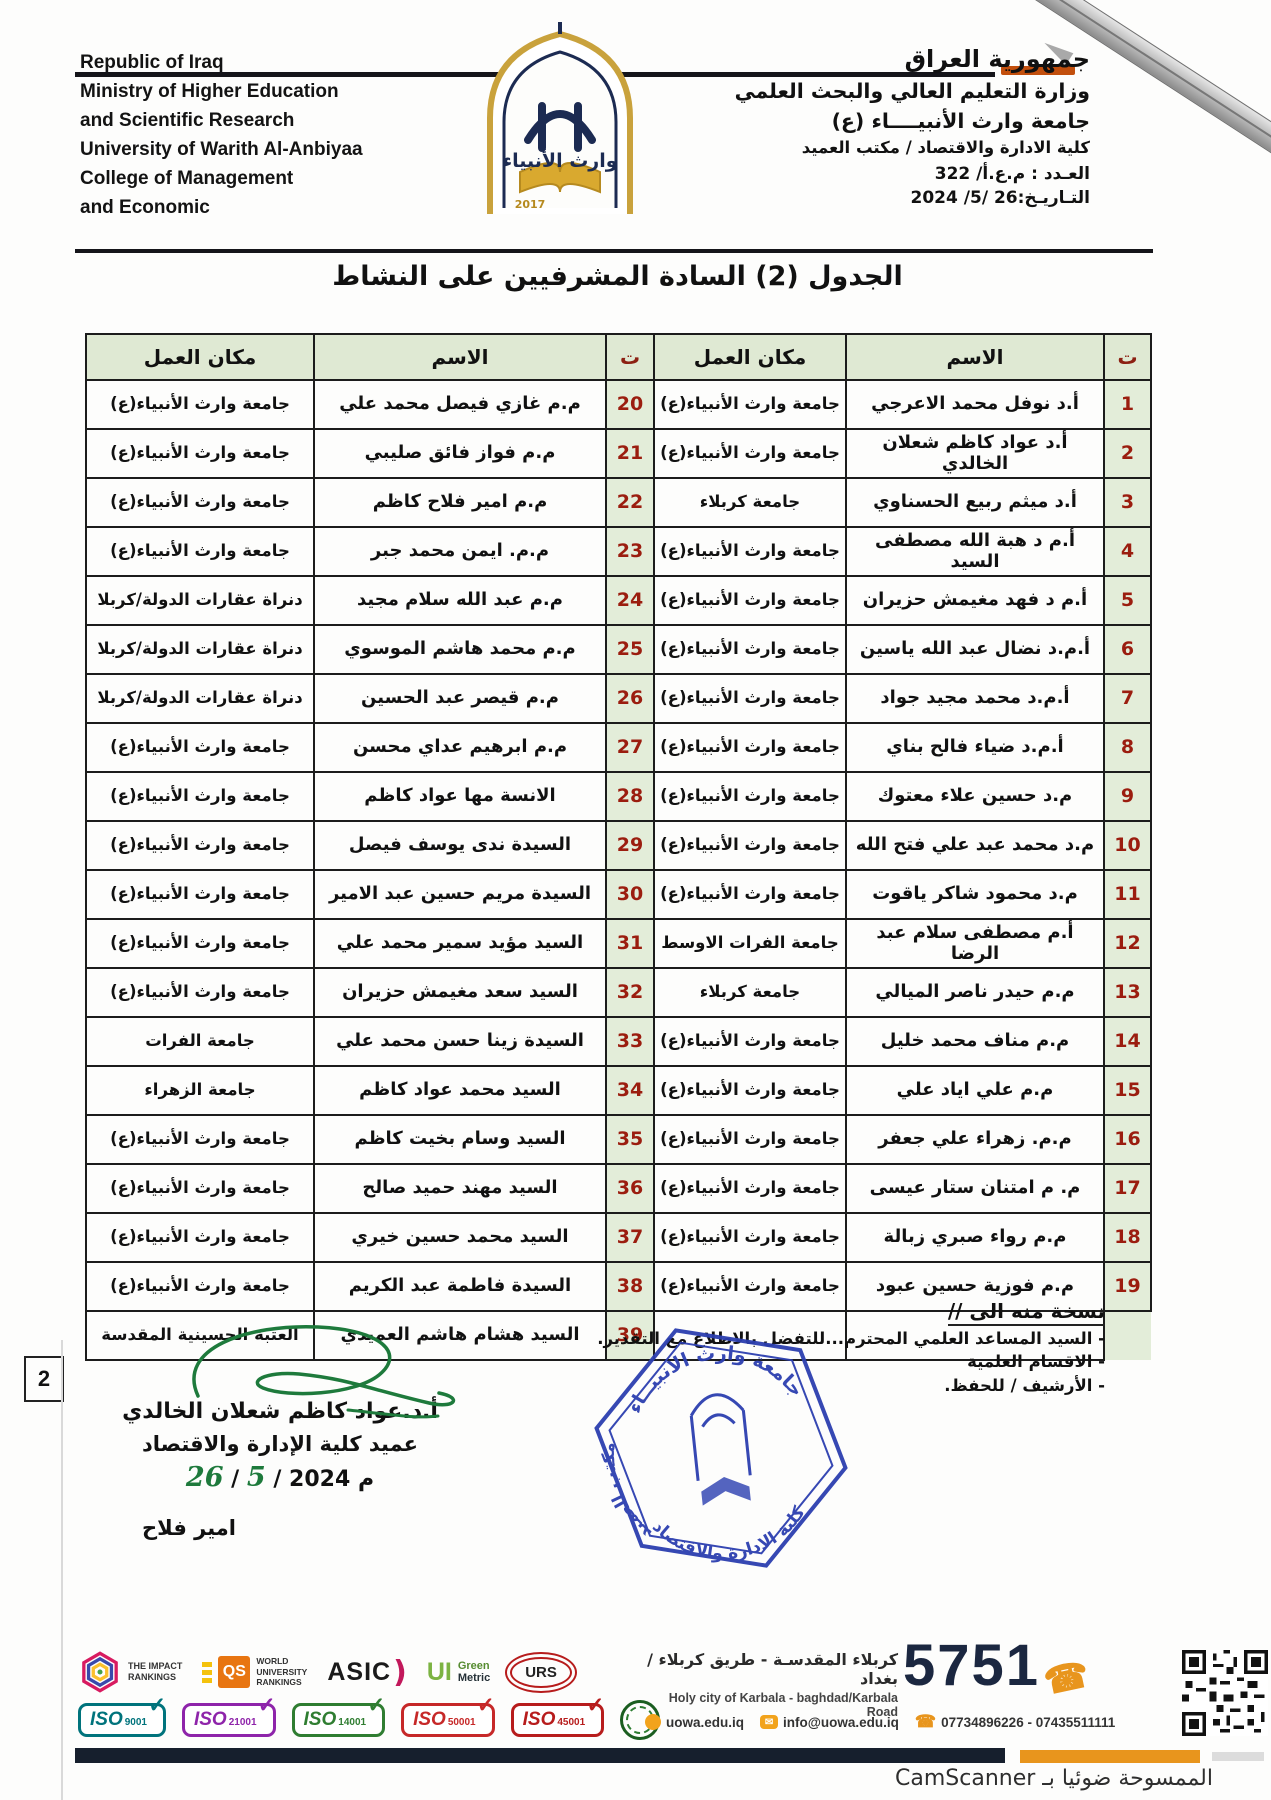 The image size is (1271, 1800). I want to click on workplace-cell-right, so click(750, 1335).